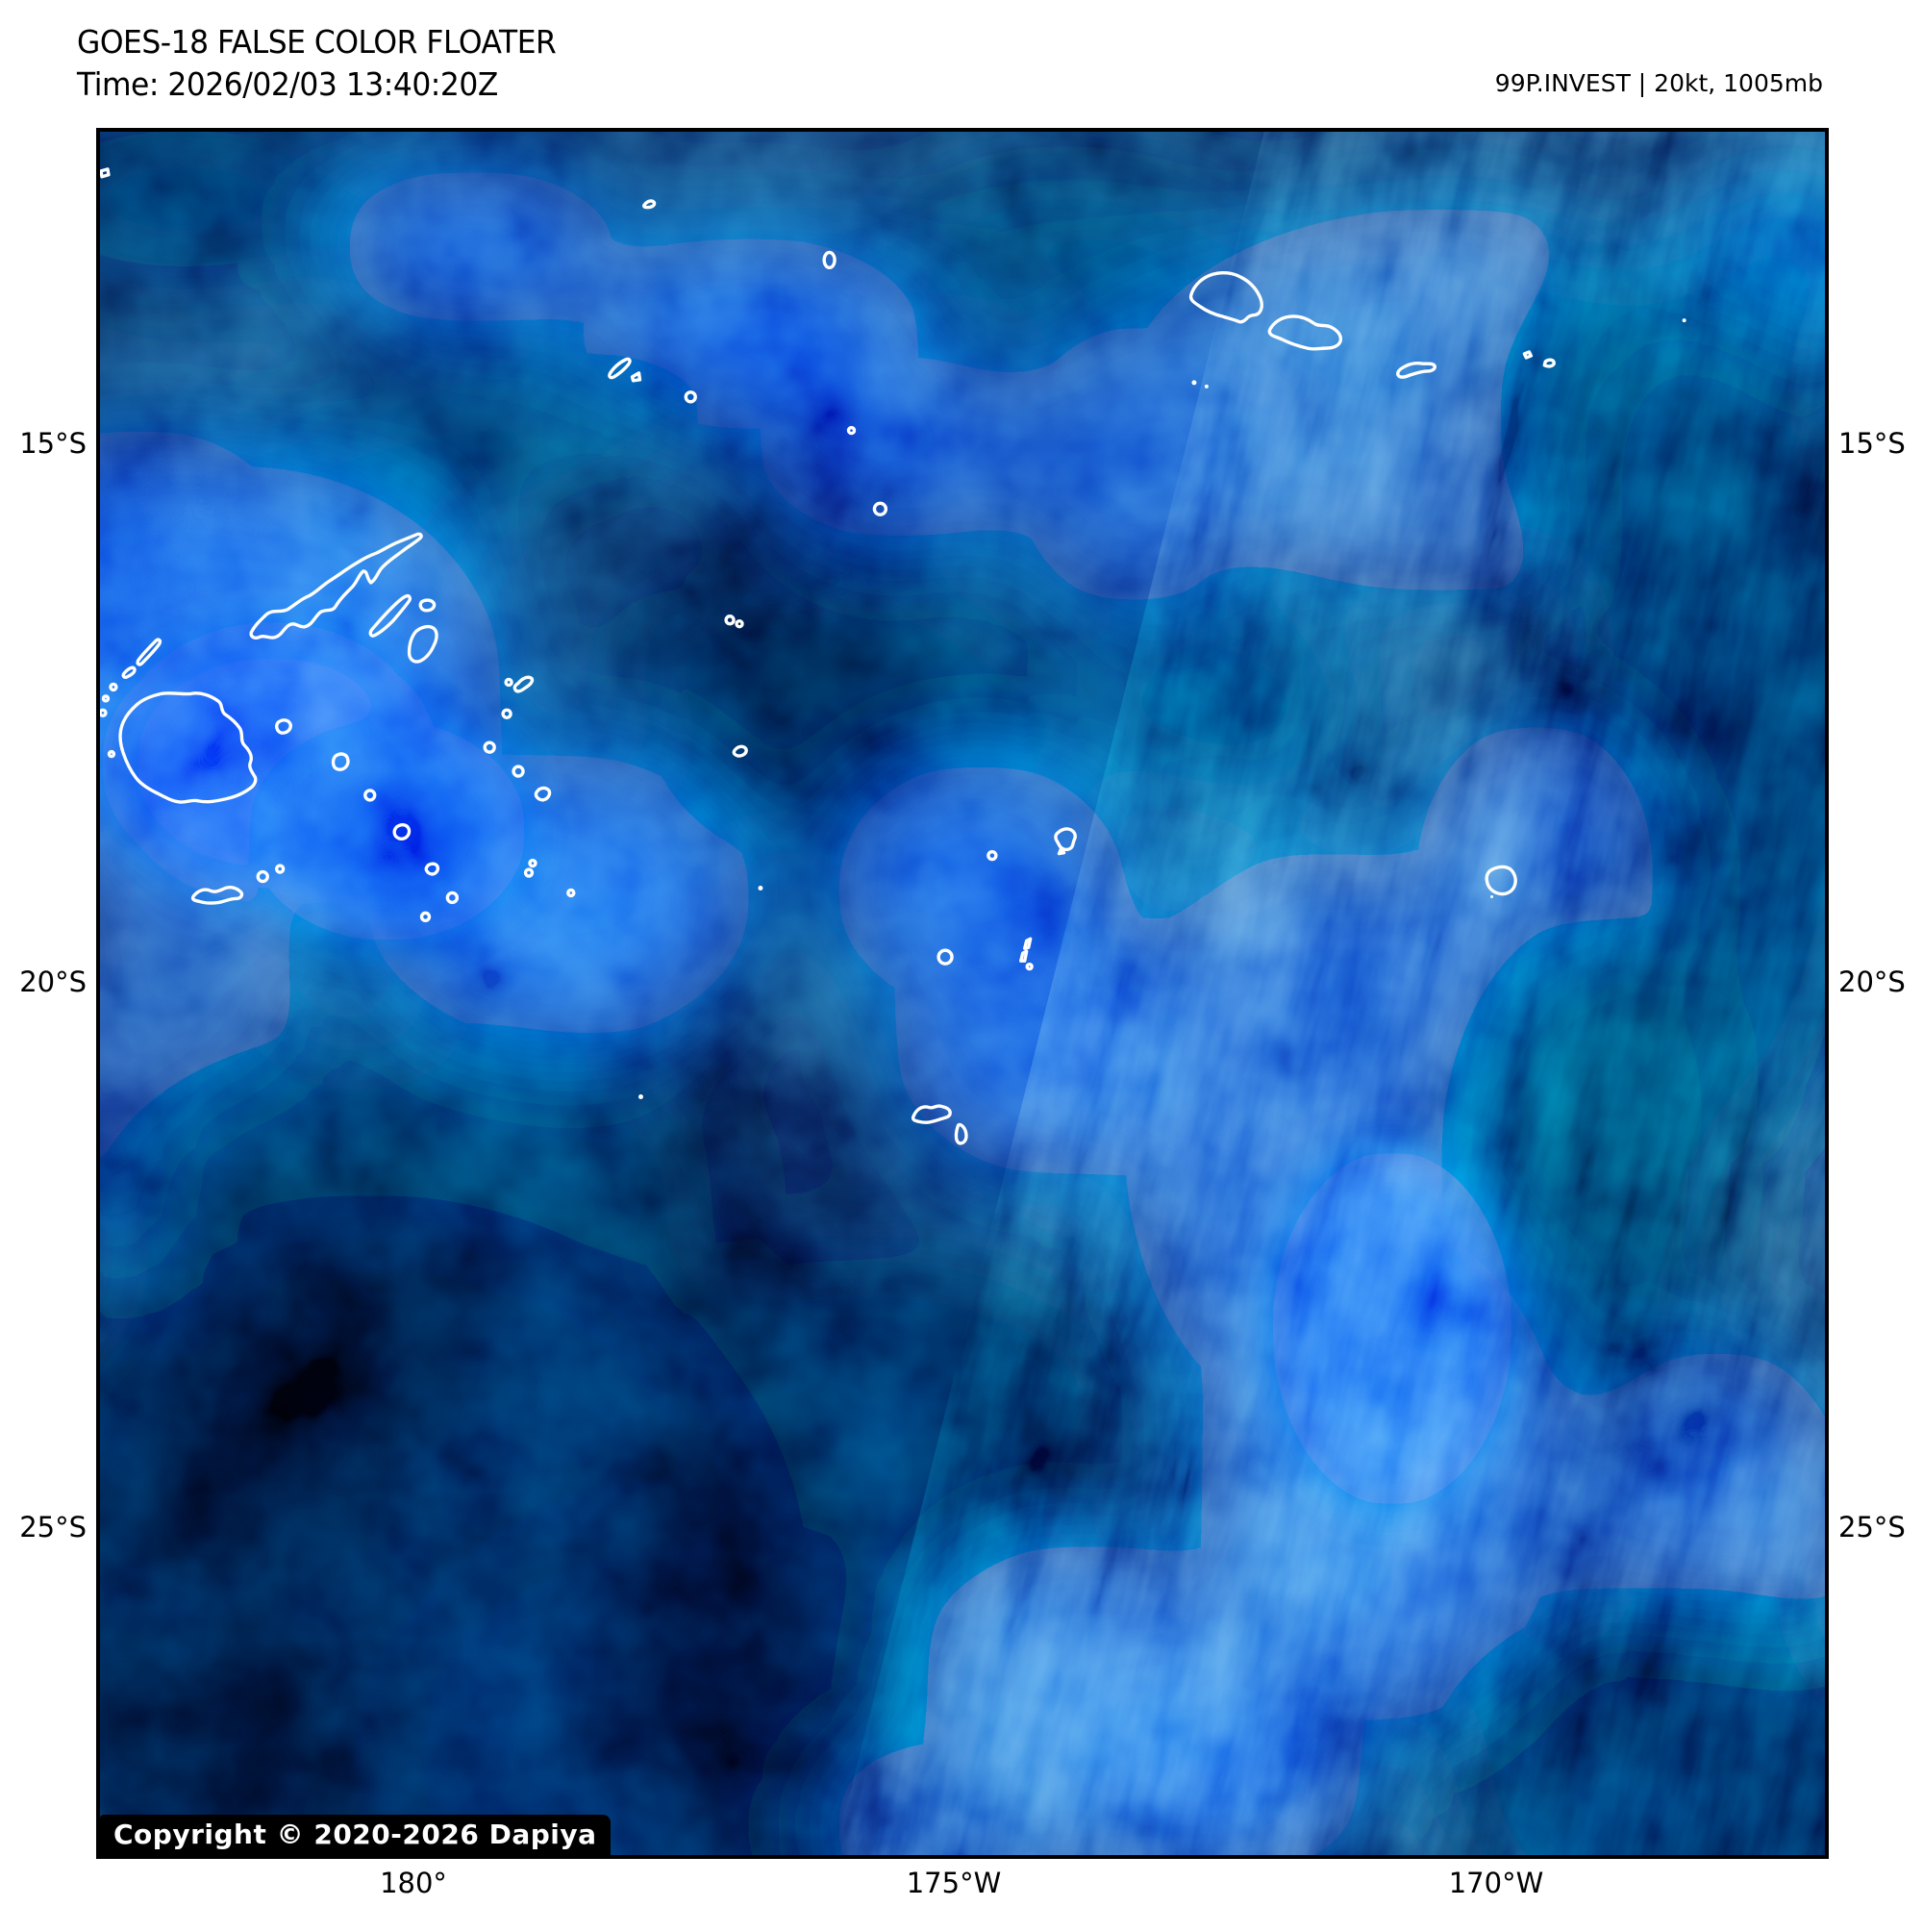 The width and height of the screenshot is (1923, 1932). I want to click on timestamp-label: Time: 2026/02/03 13:40:20Z, so click(287, 84).